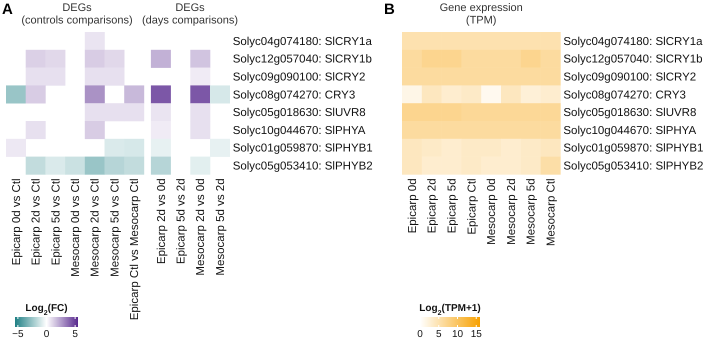  What do you see at coordinates (472, 206) in the screenshot?
I see `x-tick-label: Epicarp Ctl` at bounding box center [472, 206].